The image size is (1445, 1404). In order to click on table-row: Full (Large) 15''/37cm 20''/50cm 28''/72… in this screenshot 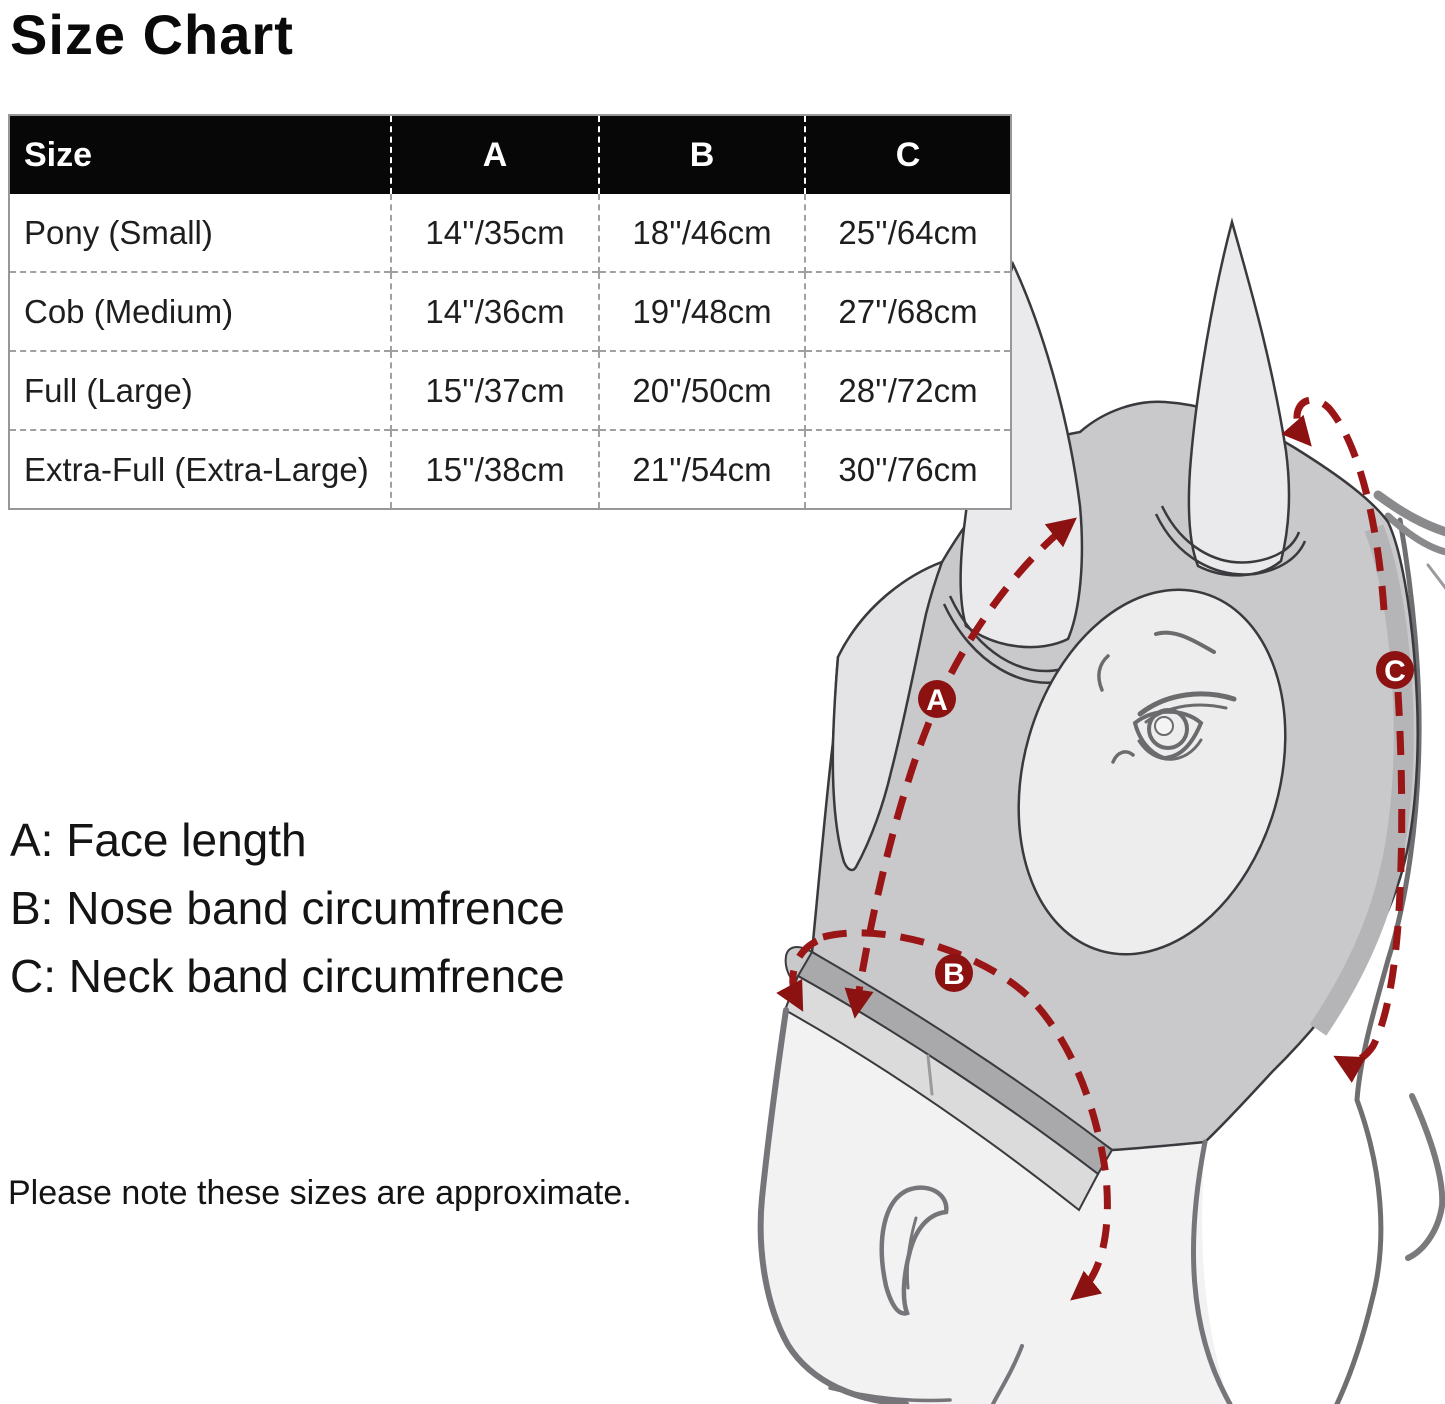, I will do `click(510, 390)`.